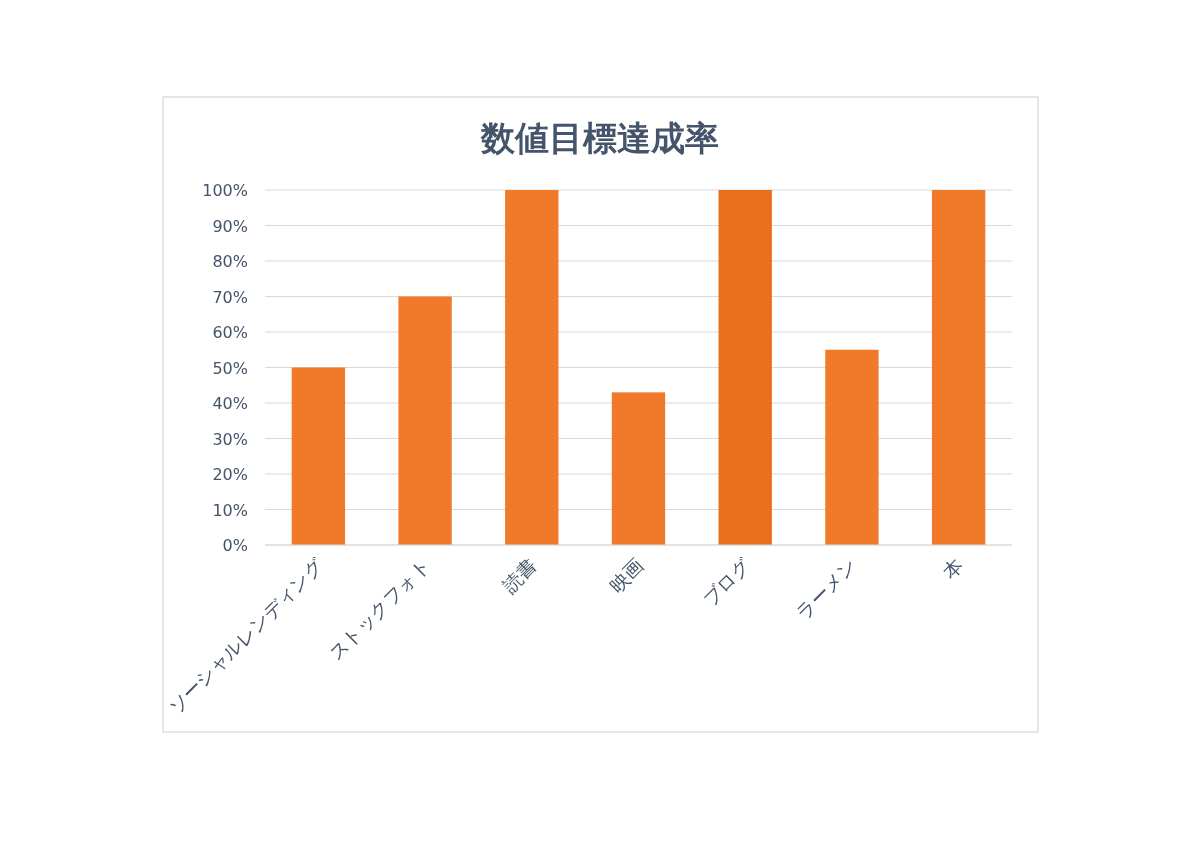 Image resolution: width=1200 pixels, height=848 pixels. What do you see at coordinates (230, 226) in the screenshot?
I see `y-tick-label: 90%` at bounding box center [230, 226].